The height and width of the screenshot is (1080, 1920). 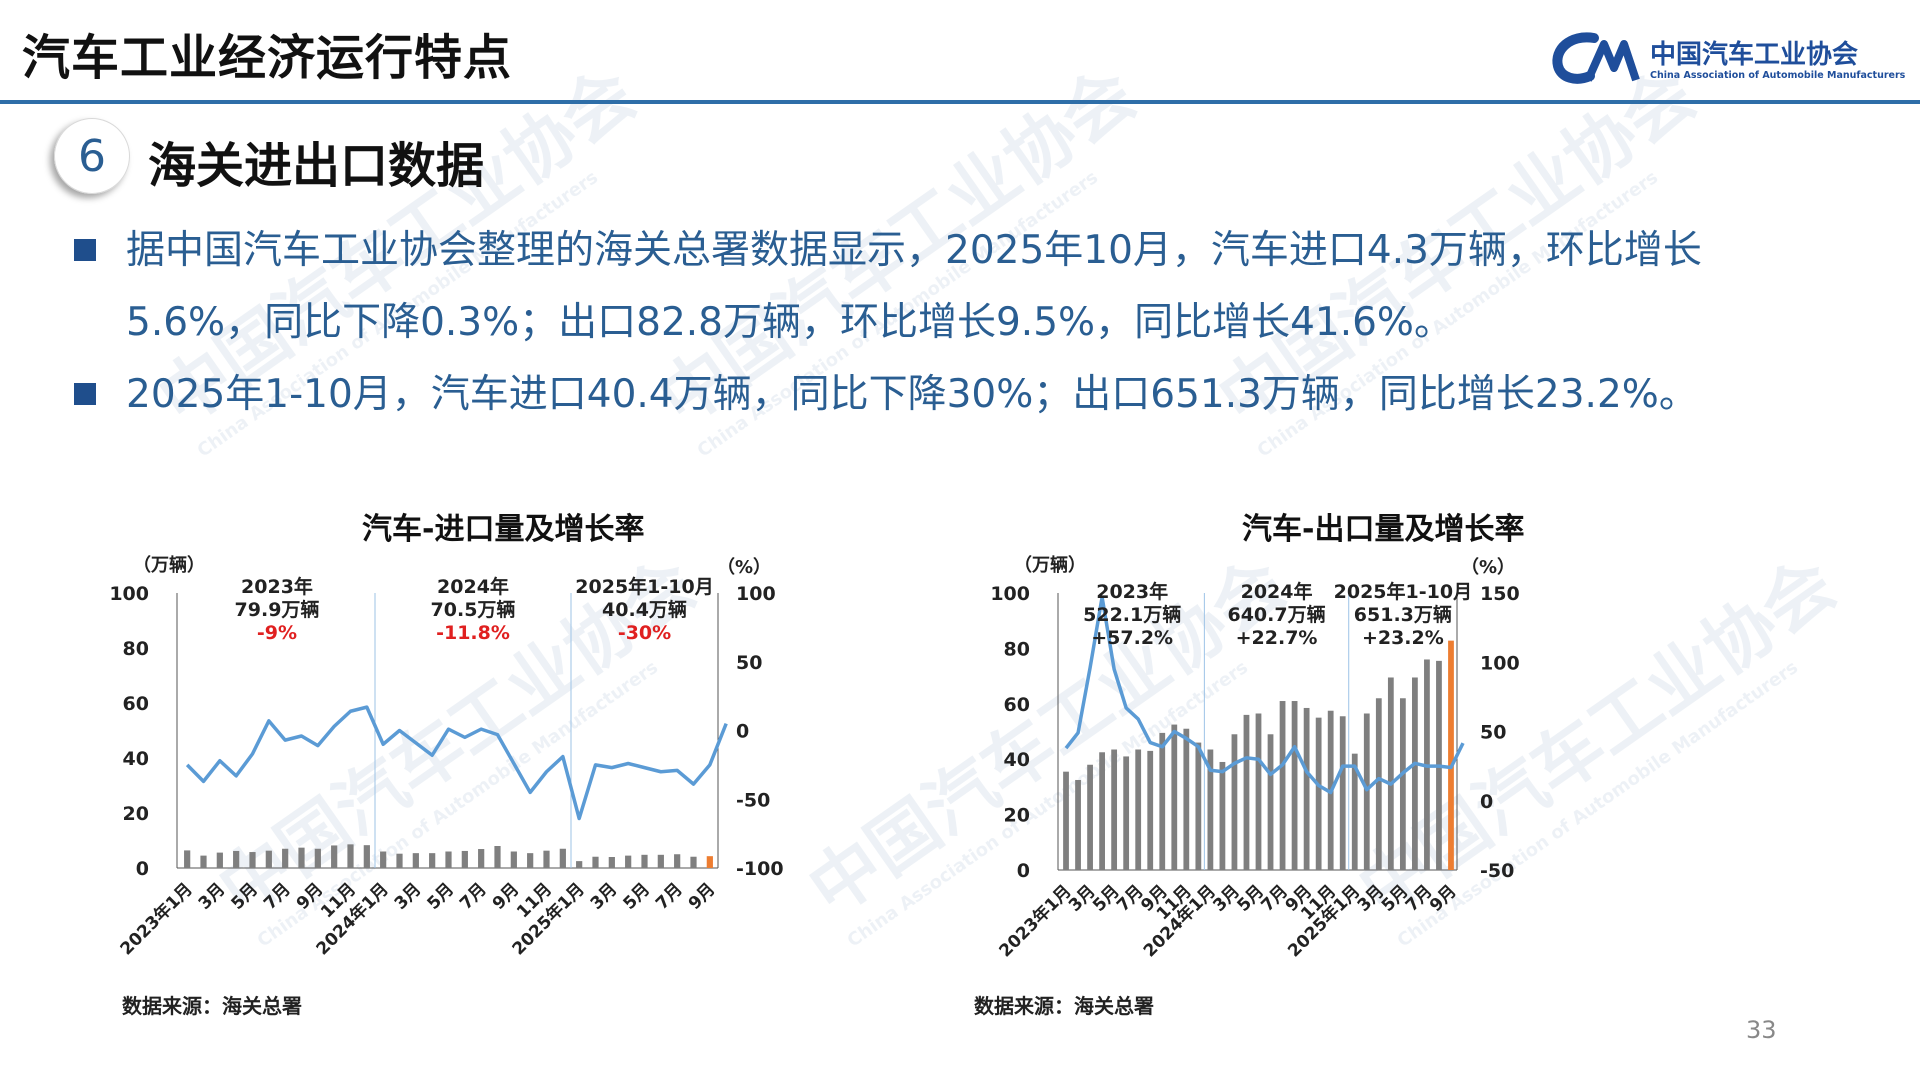 What do you see at coordinates (1754, 55) in the screenshot?
I see `logo-text: 中国汽车工业协会` at bounding box center [1754, 55].